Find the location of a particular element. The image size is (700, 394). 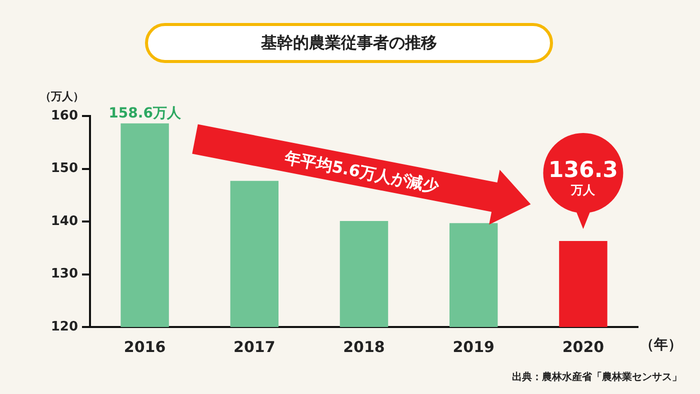

source-note: 出典：農林水産省「農林業センサス」 is located at coordinates (597, 377).